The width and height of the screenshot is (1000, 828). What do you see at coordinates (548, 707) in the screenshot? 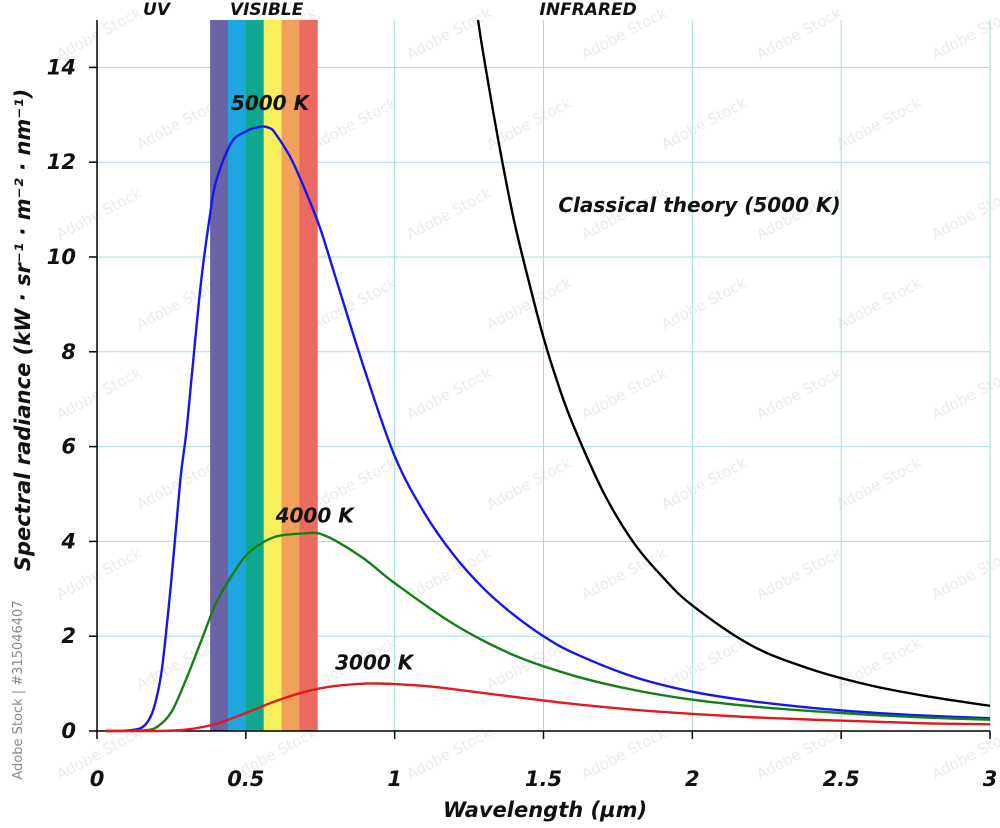
I see `series-line-3000-k` at bounding box center [548, 707].